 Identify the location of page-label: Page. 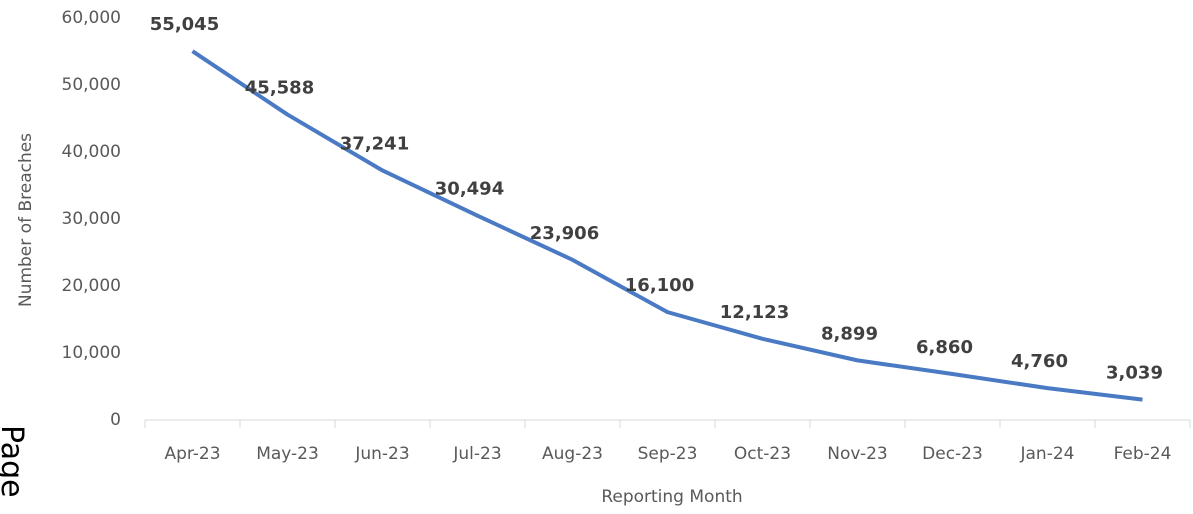
(14, 461).